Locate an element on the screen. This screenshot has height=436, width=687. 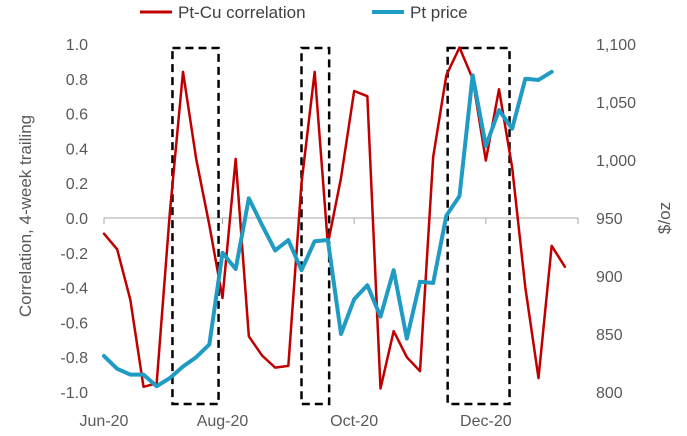
y-tick-right: 800 is located at coordinates (609, 393).